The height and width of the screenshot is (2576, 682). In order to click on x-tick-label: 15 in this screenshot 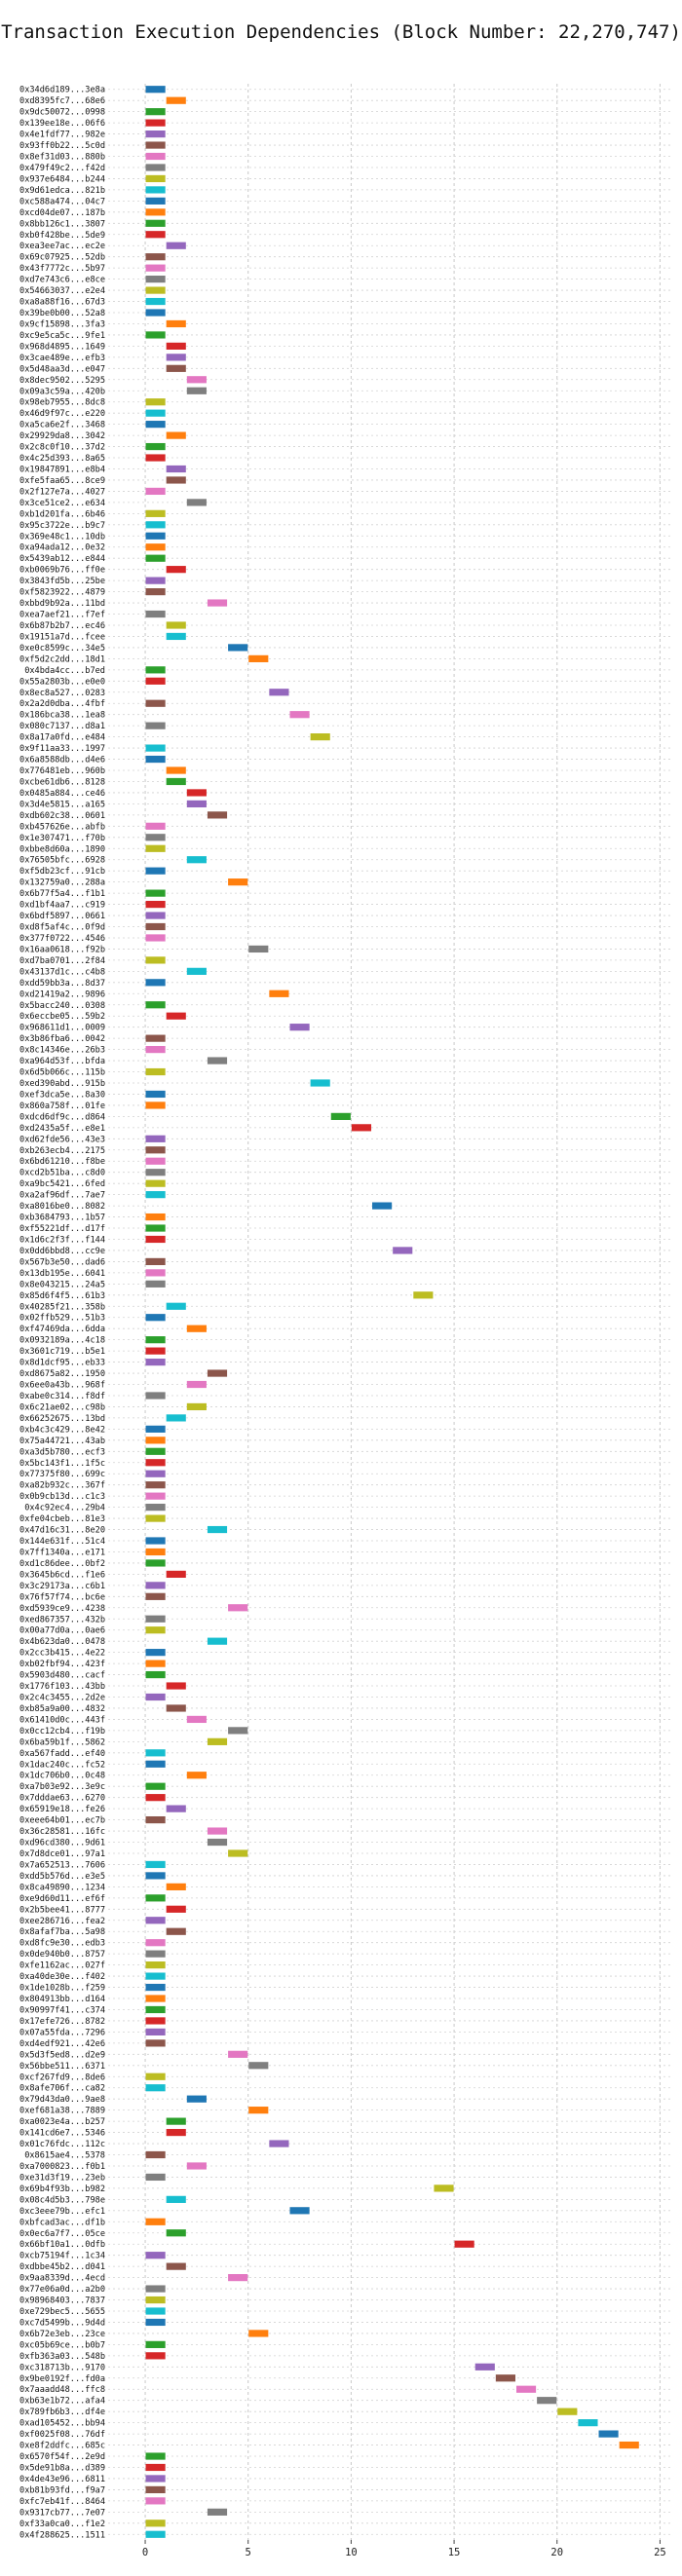, I will do `click(454, 2552)`.